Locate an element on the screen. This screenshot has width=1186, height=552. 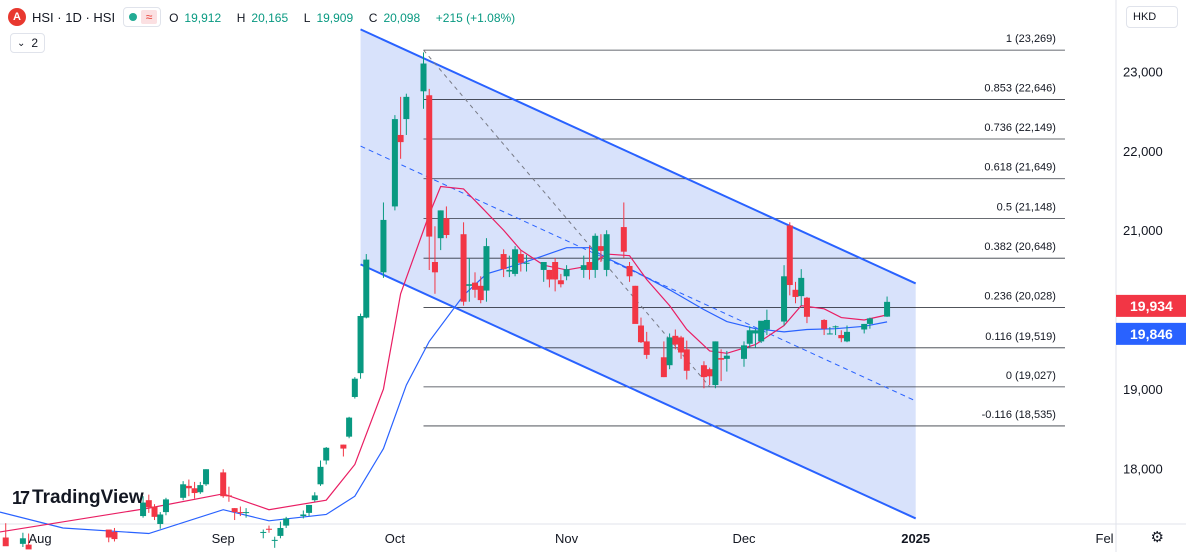
symbol-logo-icon: A is located at coordinates (17, 17).